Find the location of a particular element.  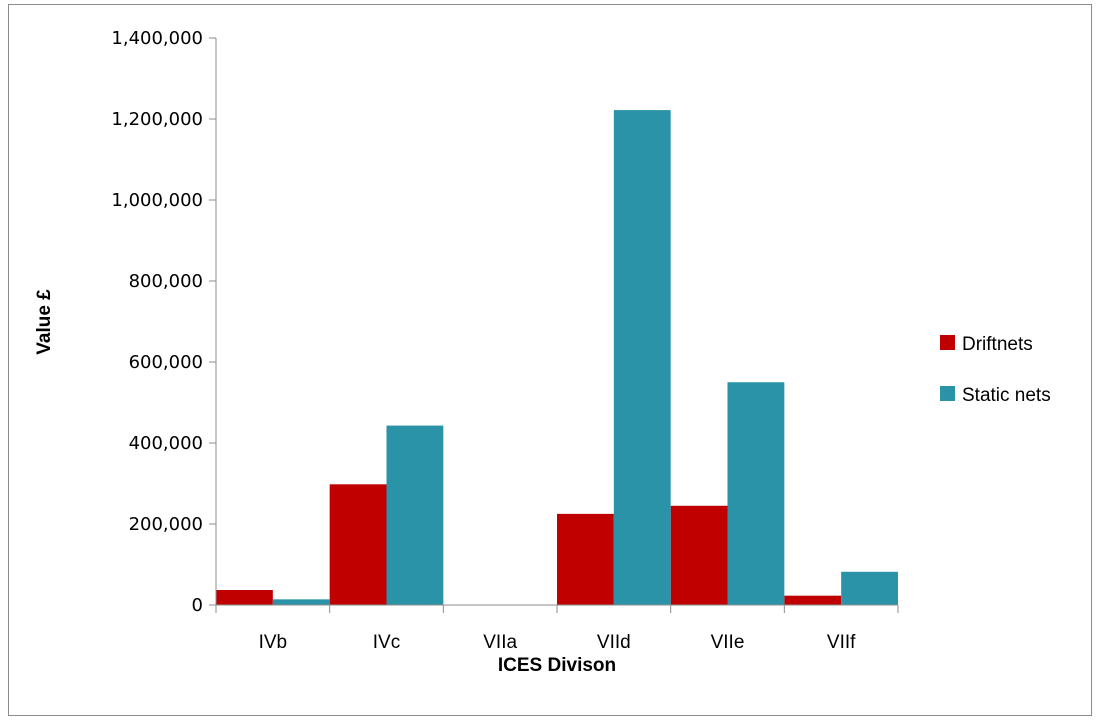

y-tick-label: 600,000 is located at coordinates (166, 362).